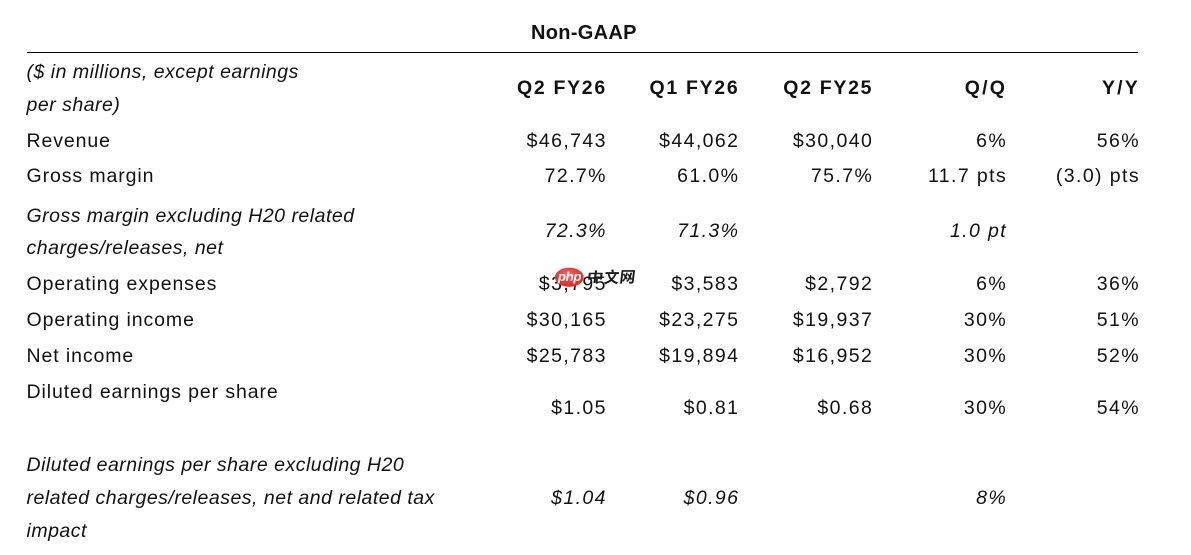 The image size is (1191, 555). I want to click on svg-text: php, so click(569, 276).